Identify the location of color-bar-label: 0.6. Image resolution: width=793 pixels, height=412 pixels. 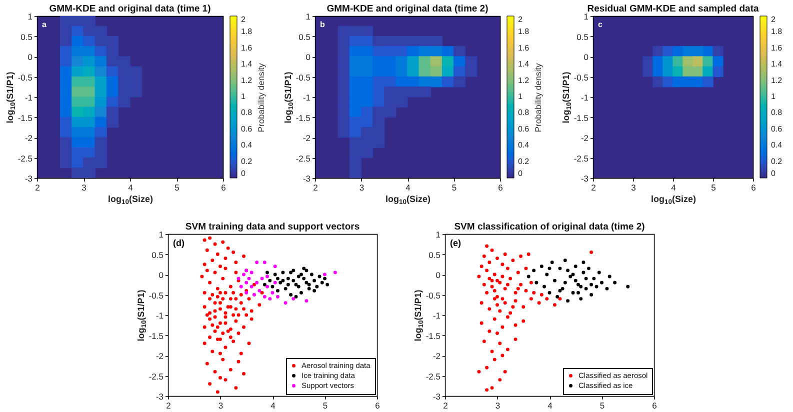
(524, 129).